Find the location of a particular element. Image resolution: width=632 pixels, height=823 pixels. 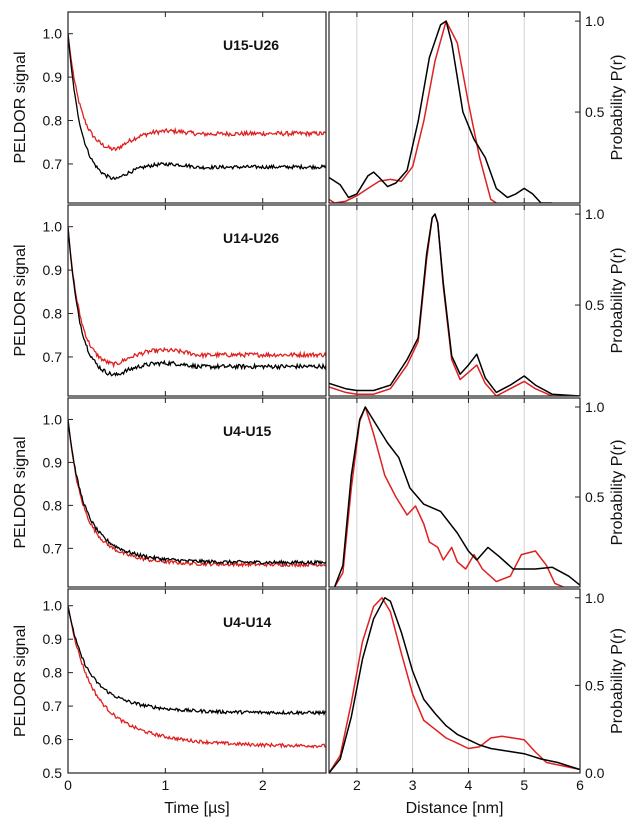

panel-time-3-ytick-label-1: 0.6 is located at coordinates (53, 740).